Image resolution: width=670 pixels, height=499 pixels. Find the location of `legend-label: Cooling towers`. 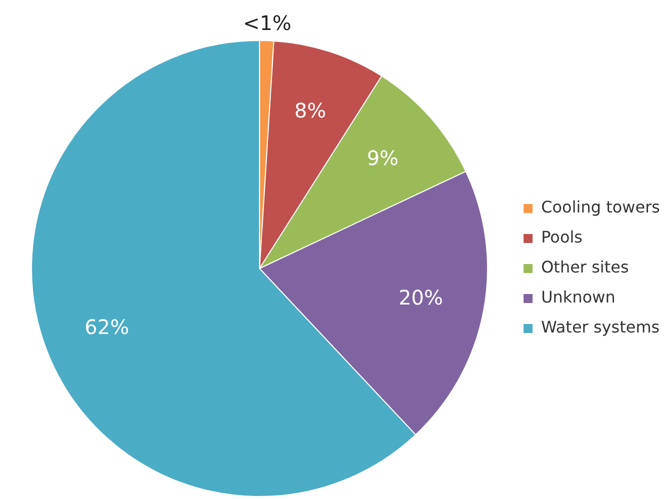

legend-label: Cooling towers is located at coordinates (600, 207).